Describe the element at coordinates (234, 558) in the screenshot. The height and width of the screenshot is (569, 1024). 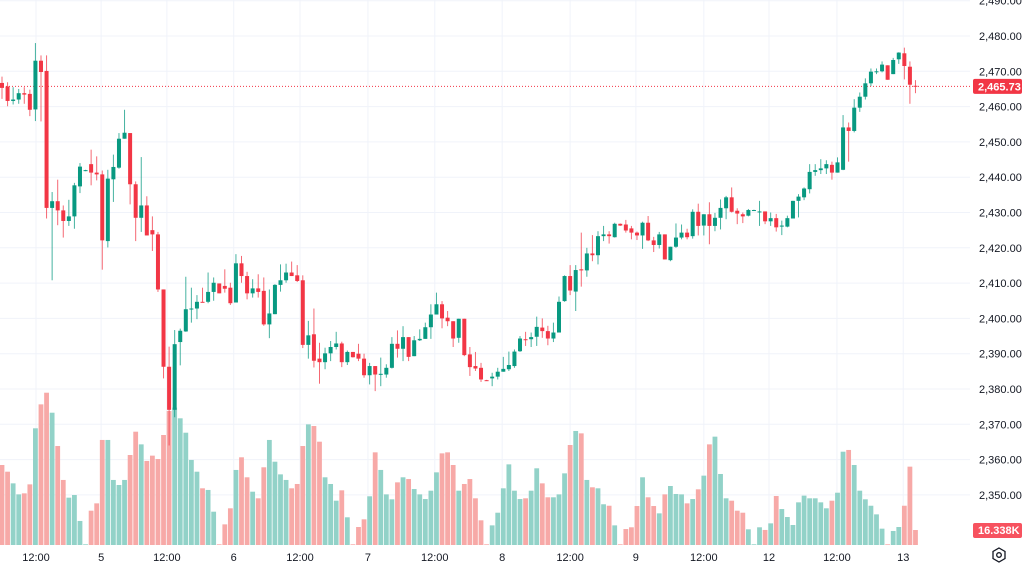
I see `time-tick-label: 6` at that location.